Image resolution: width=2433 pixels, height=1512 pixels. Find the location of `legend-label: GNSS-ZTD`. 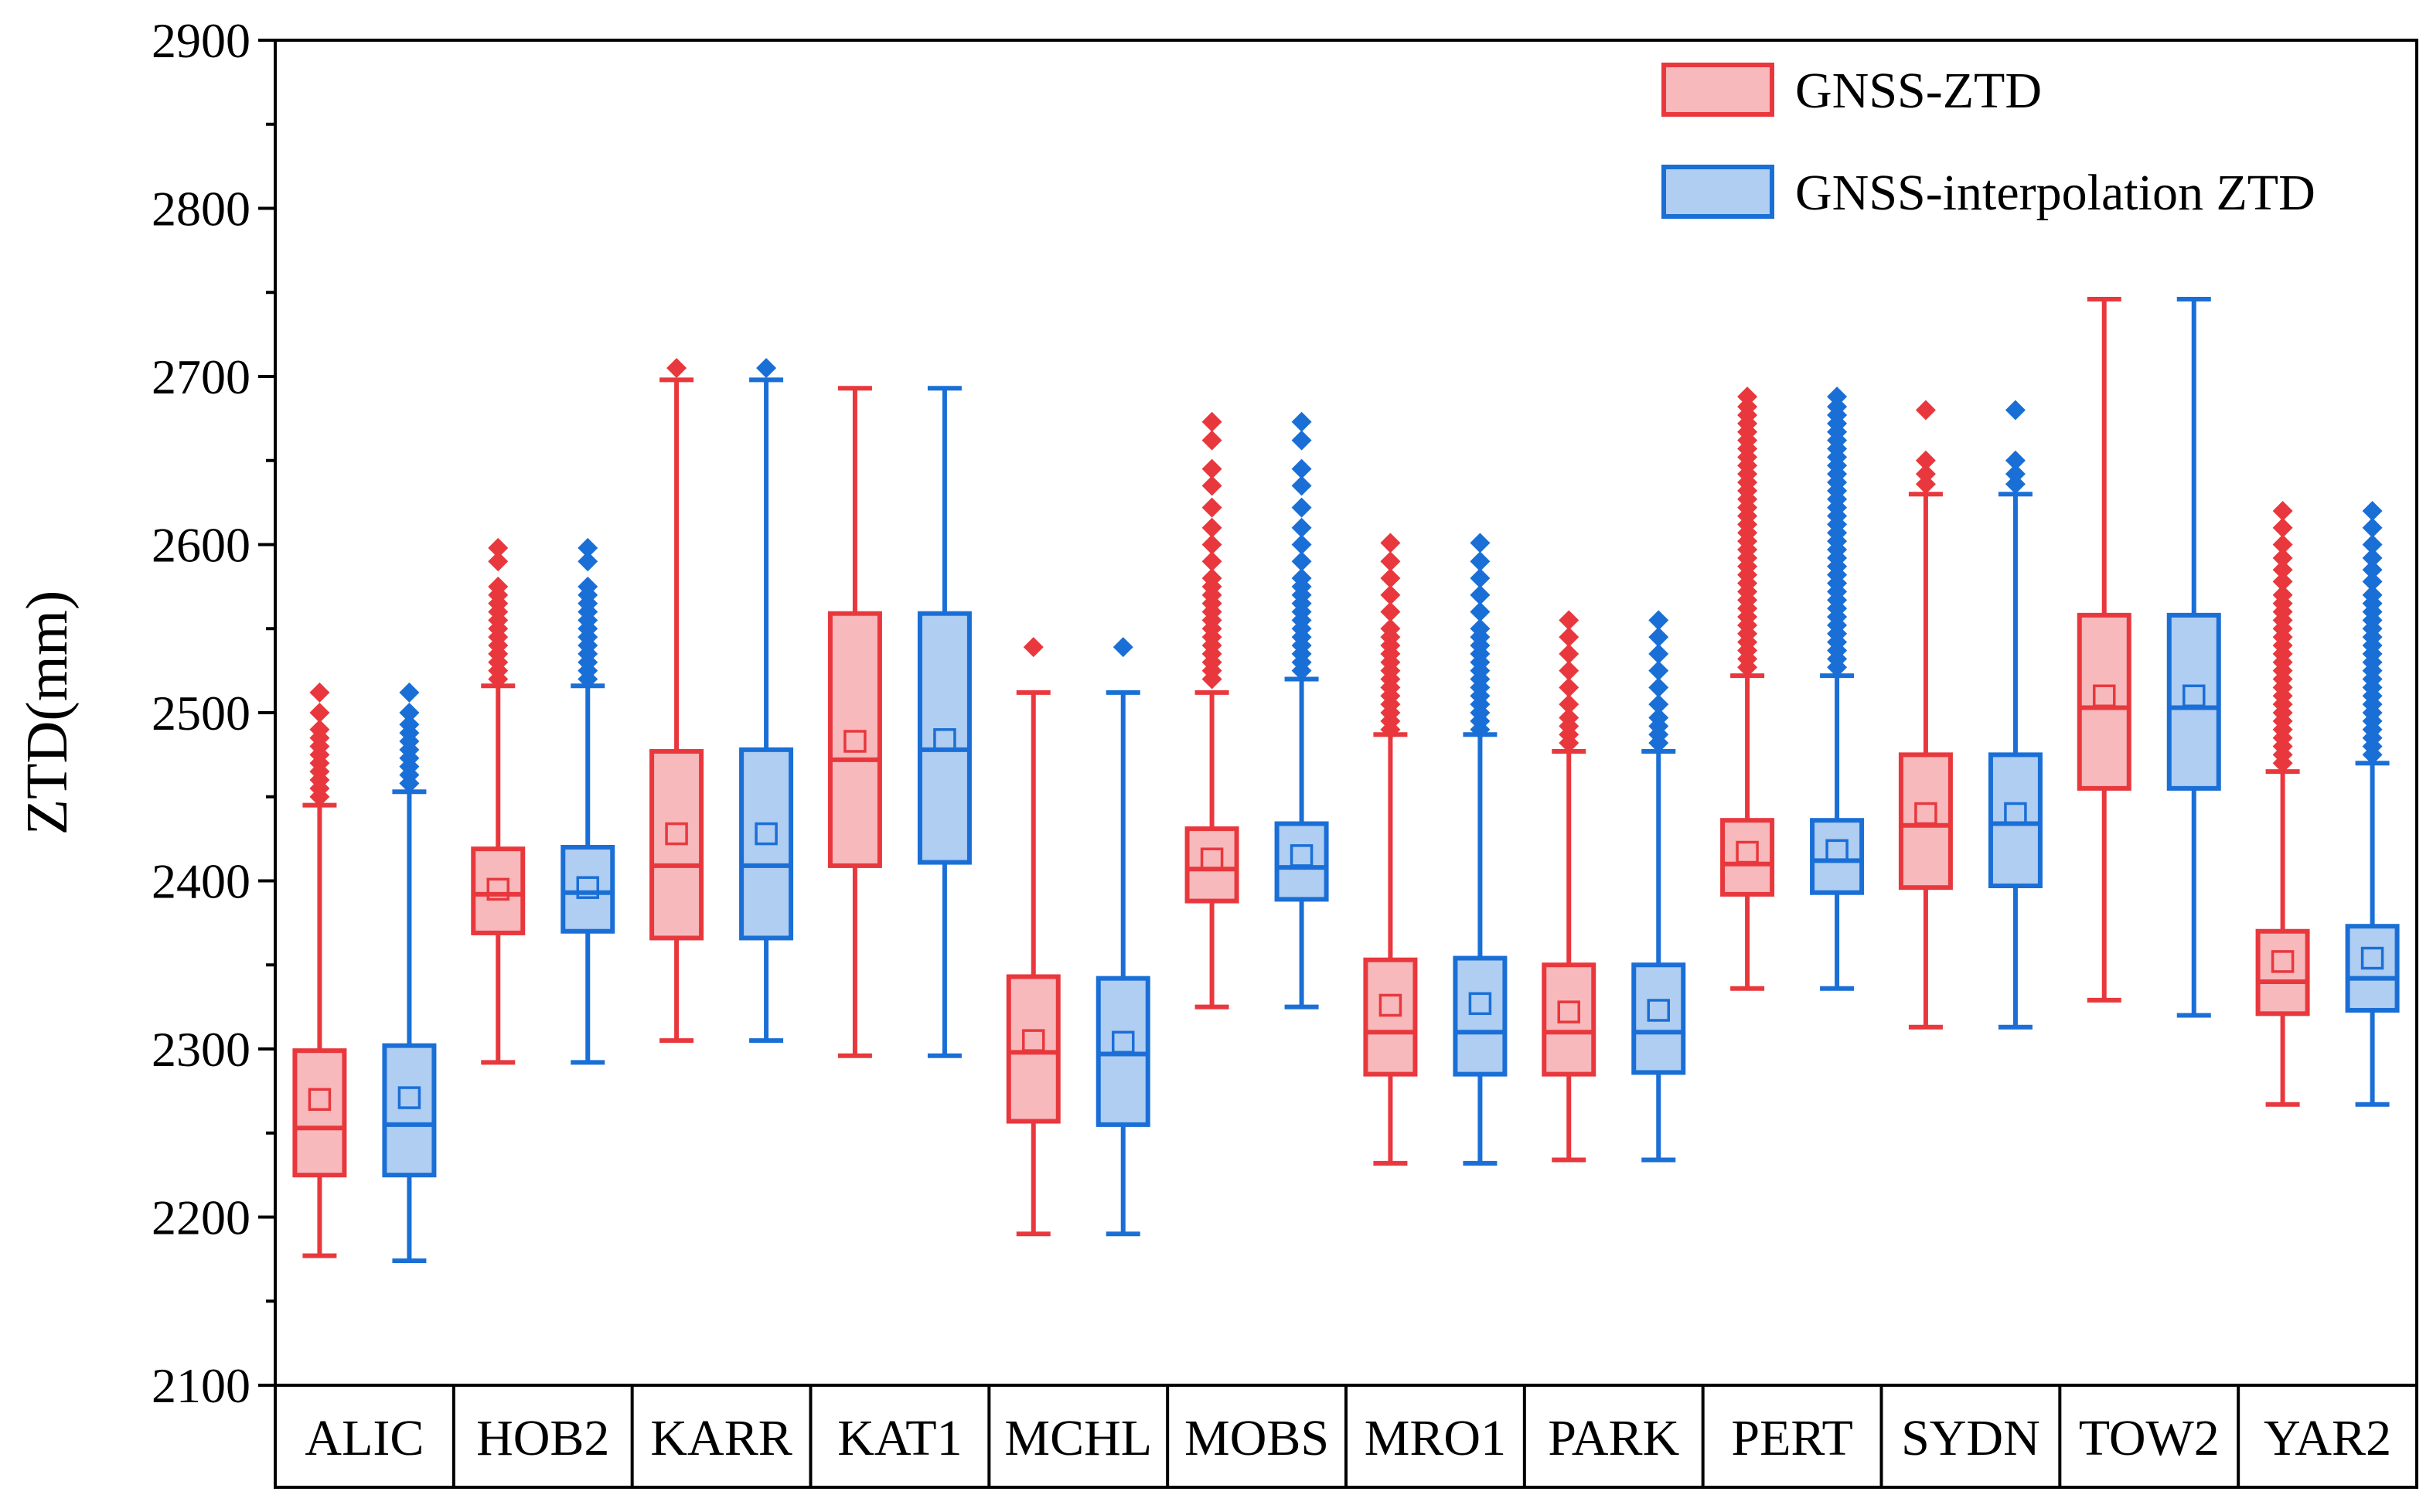

legend-label: GNSS-ZTD is located at coordinates (1918, 91).